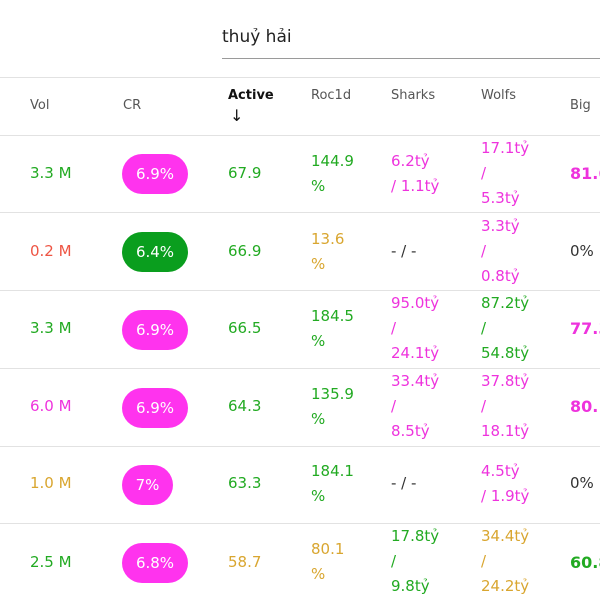  What do you see at coordinates (245, 173) in the screenshot?
I see `cell-active: 67.9` at bounding box center [245, 173].